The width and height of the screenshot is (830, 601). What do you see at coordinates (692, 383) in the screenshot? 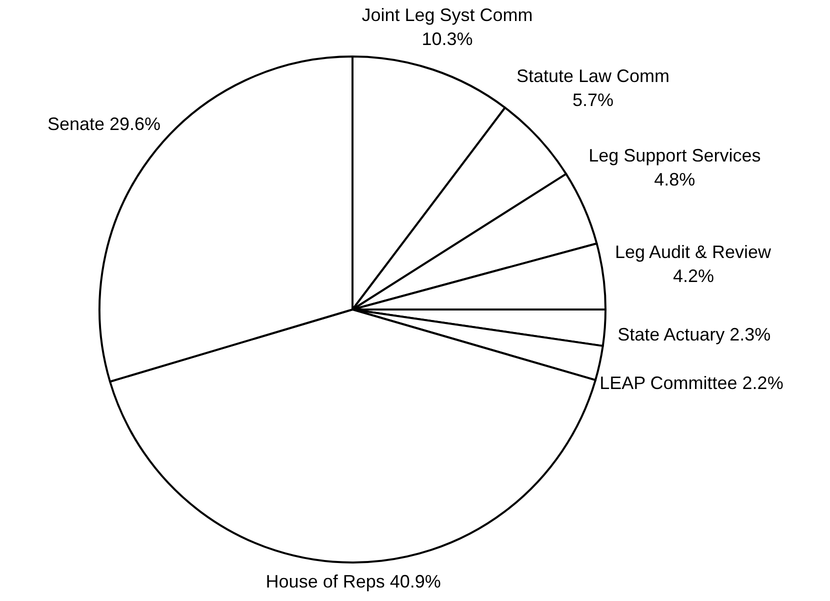
I see `slice-label: LEAP Committee 2.2%` at bounding box center [692, 383].